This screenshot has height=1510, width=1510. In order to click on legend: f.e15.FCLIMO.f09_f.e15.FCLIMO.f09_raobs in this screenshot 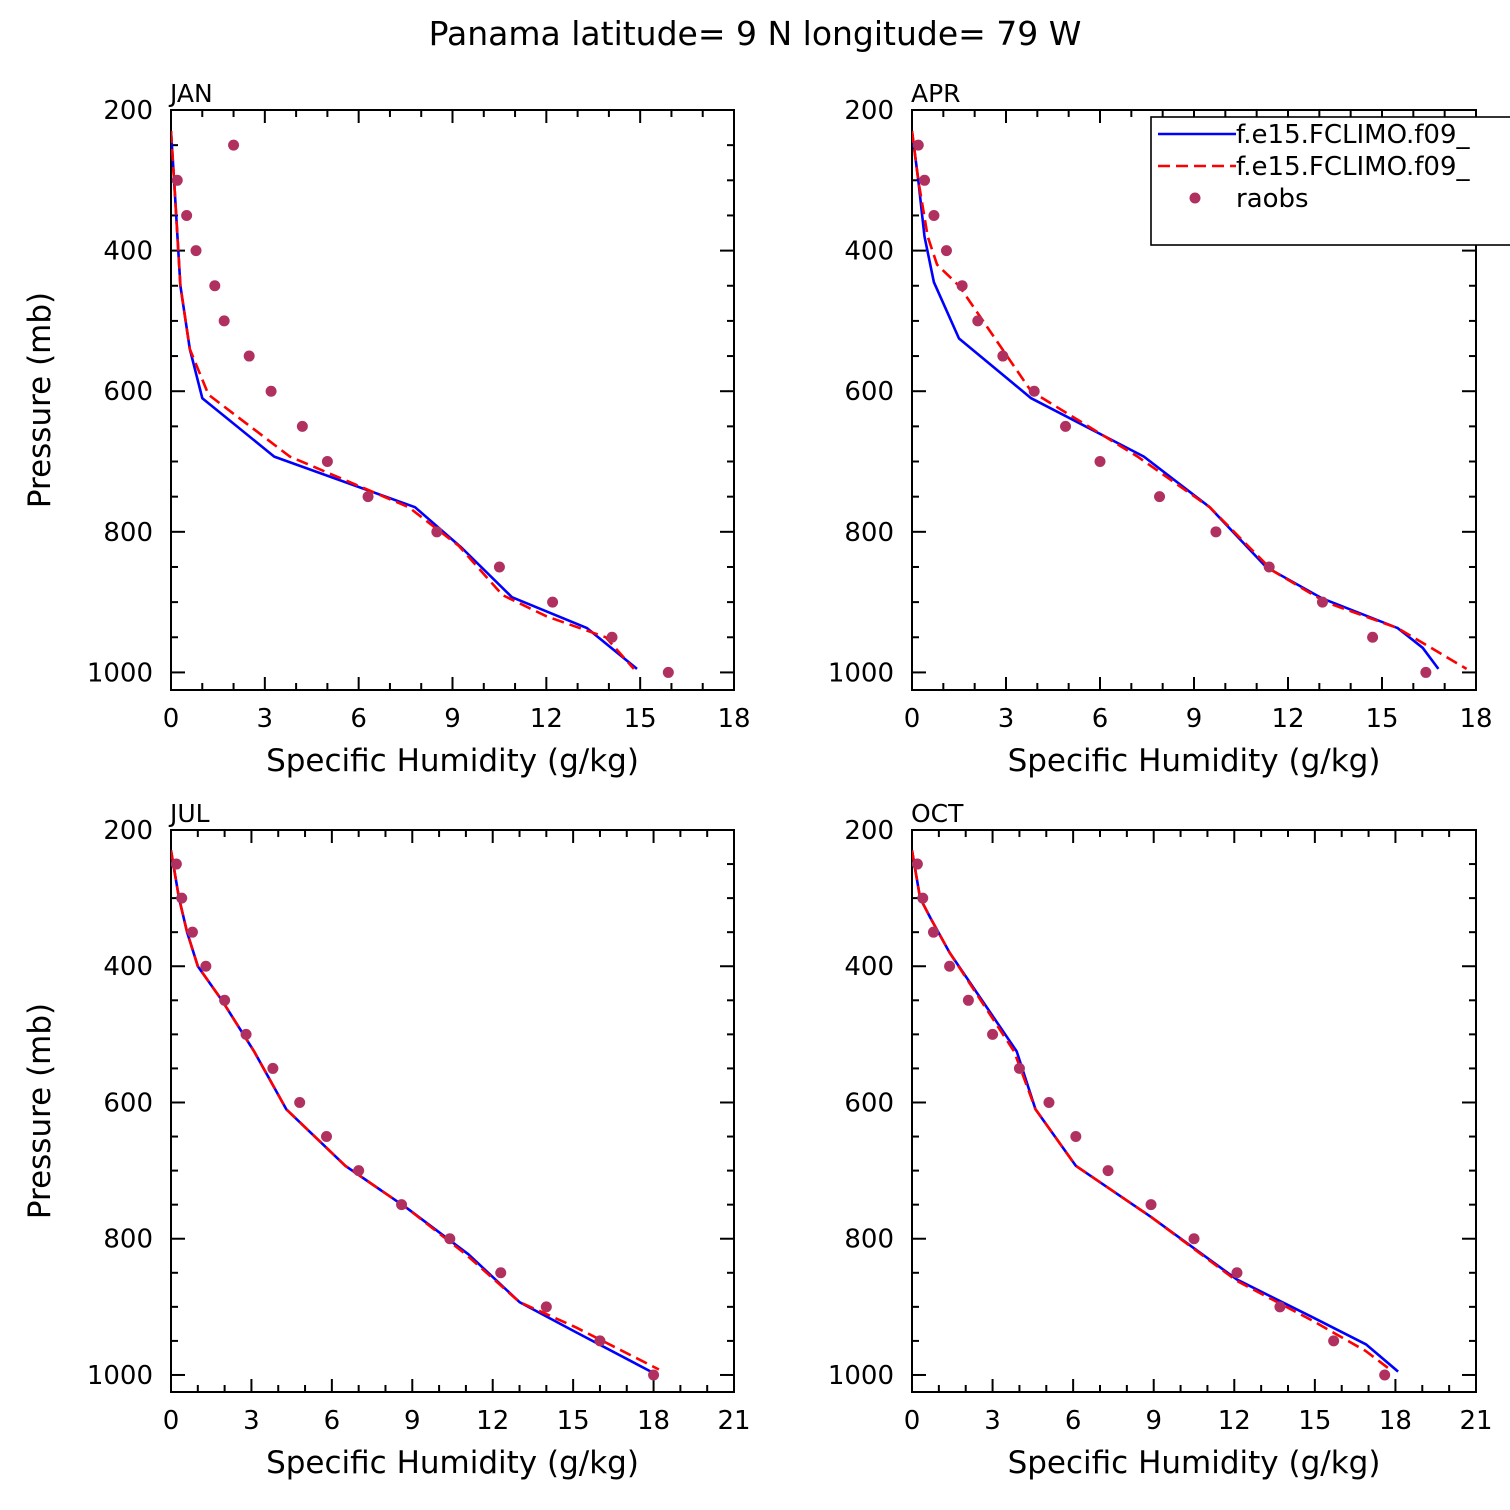, I will do `click(1330, 181)`.